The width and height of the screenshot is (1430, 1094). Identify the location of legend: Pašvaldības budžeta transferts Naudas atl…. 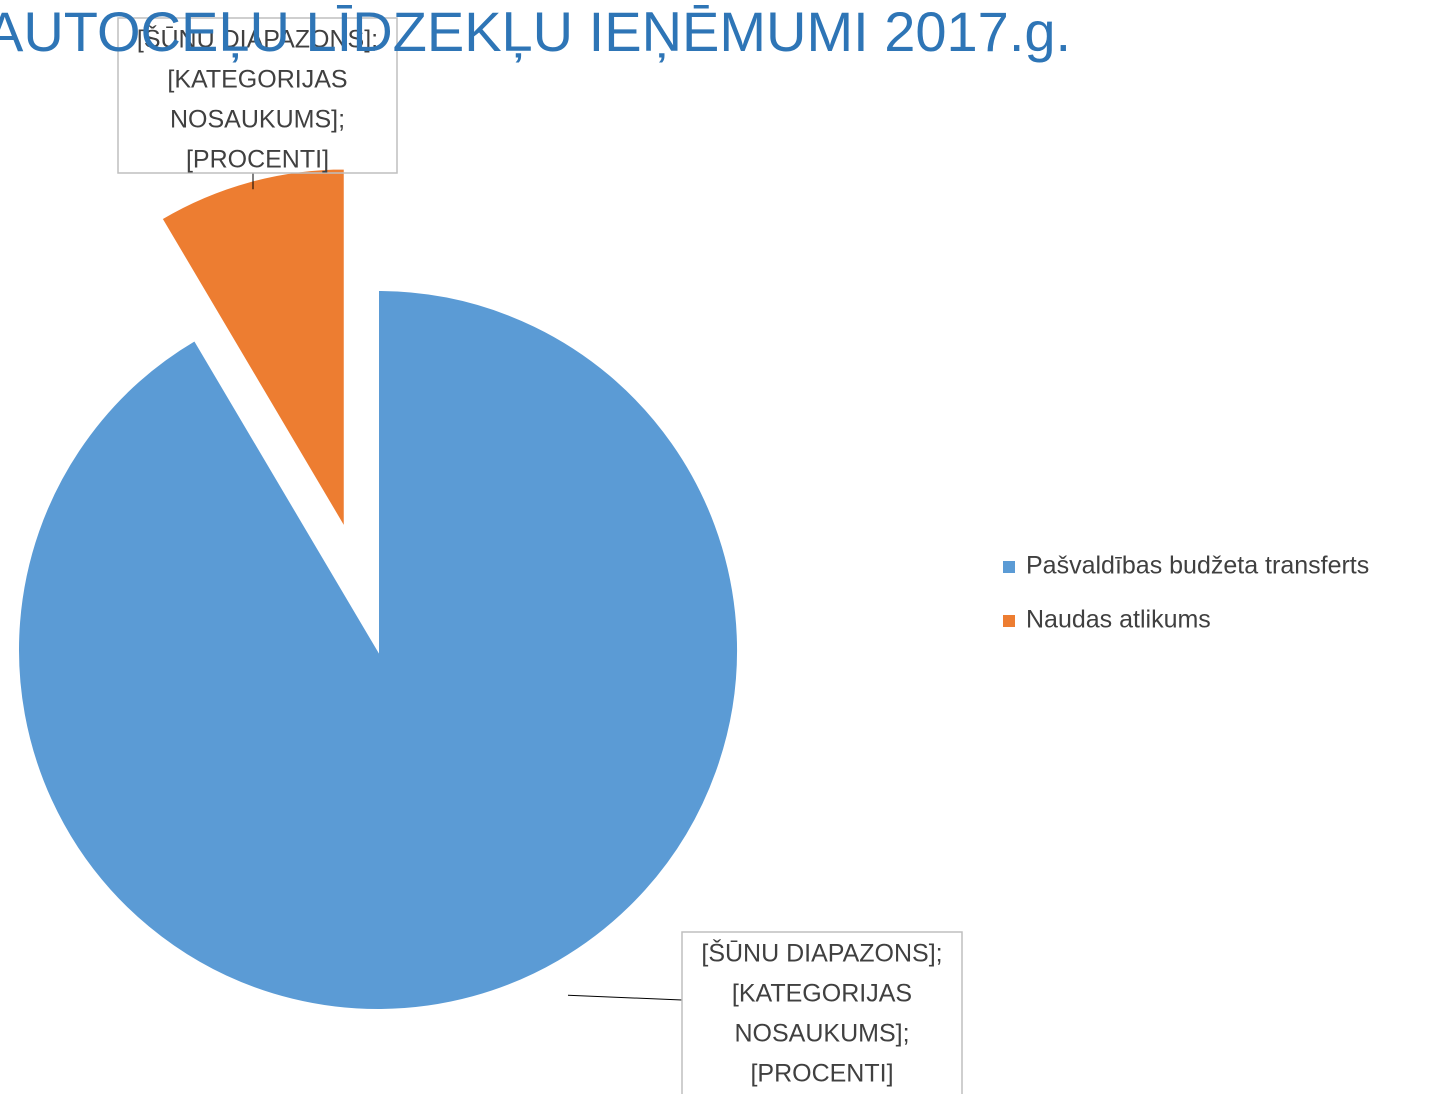
(1186, 593).